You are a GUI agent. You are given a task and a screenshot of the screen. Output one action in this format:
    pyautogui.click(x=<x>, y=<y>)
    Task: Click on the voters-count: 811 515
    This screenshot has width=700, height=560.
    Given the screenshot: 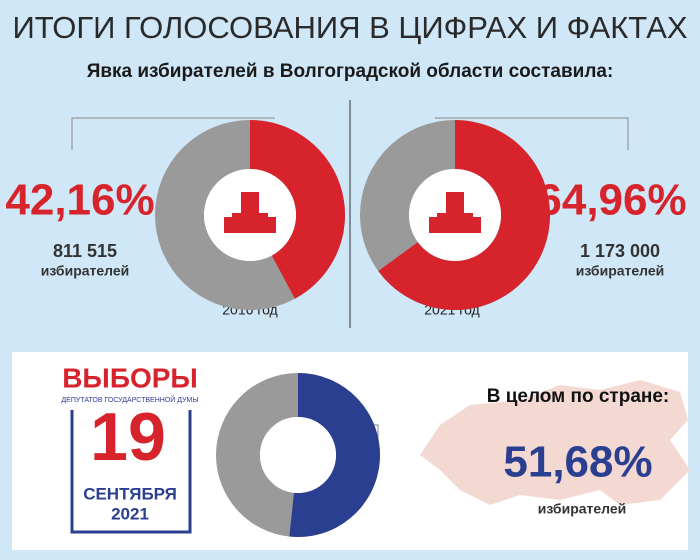 What is the action you would take?
    pyautogui.click(x=85, y=251)
    